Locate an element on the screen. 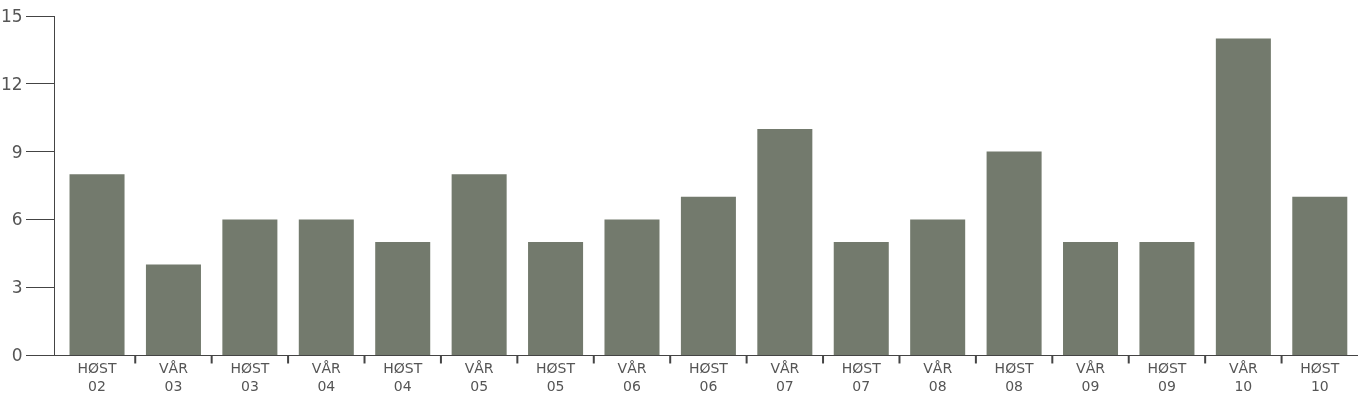 The image size is (1360, 403). x-tick-label: VÅR 08 is located at coordinates (938, 376).